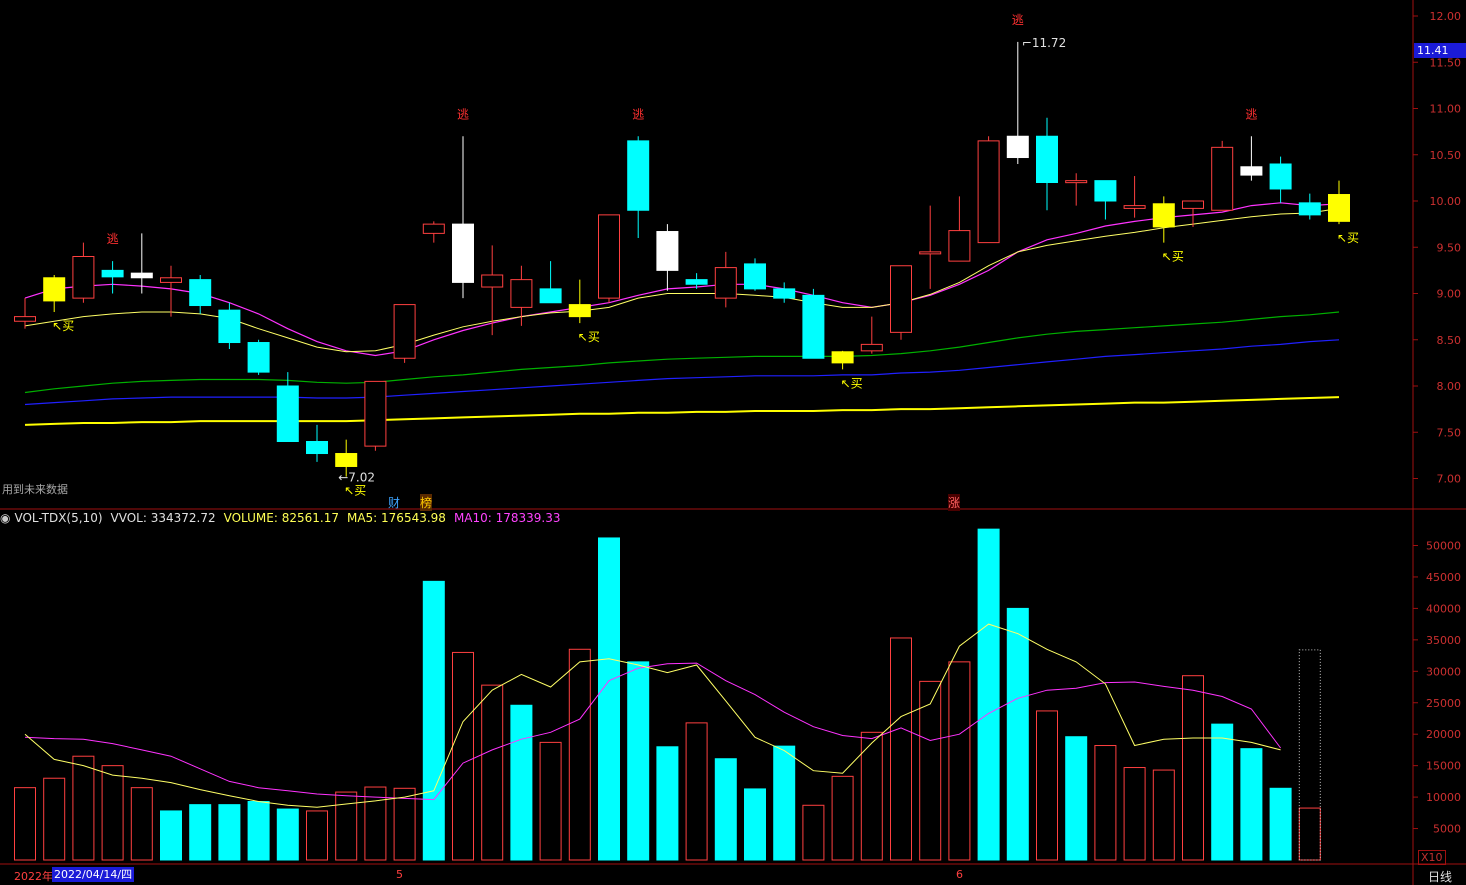 The height and width of the screenshot is (885, 1466). I want to click on indicator-name: VOL-TDX(5,10), so click(58, 518).